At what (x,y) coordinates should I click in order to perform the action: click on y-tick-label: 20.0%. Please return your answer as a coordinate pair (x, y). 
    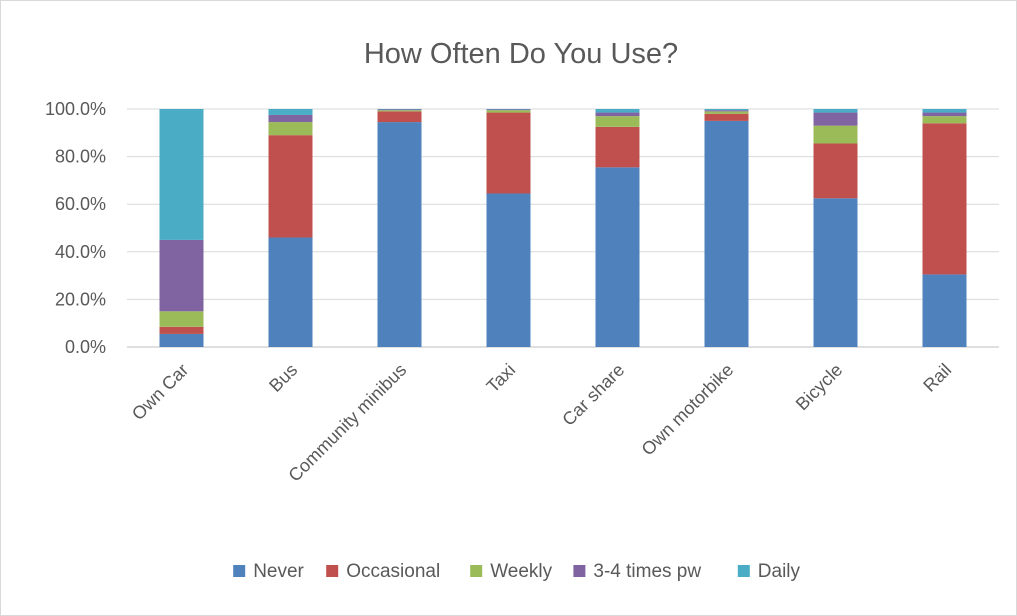
    Looking at the image, I should click on (80, 299).